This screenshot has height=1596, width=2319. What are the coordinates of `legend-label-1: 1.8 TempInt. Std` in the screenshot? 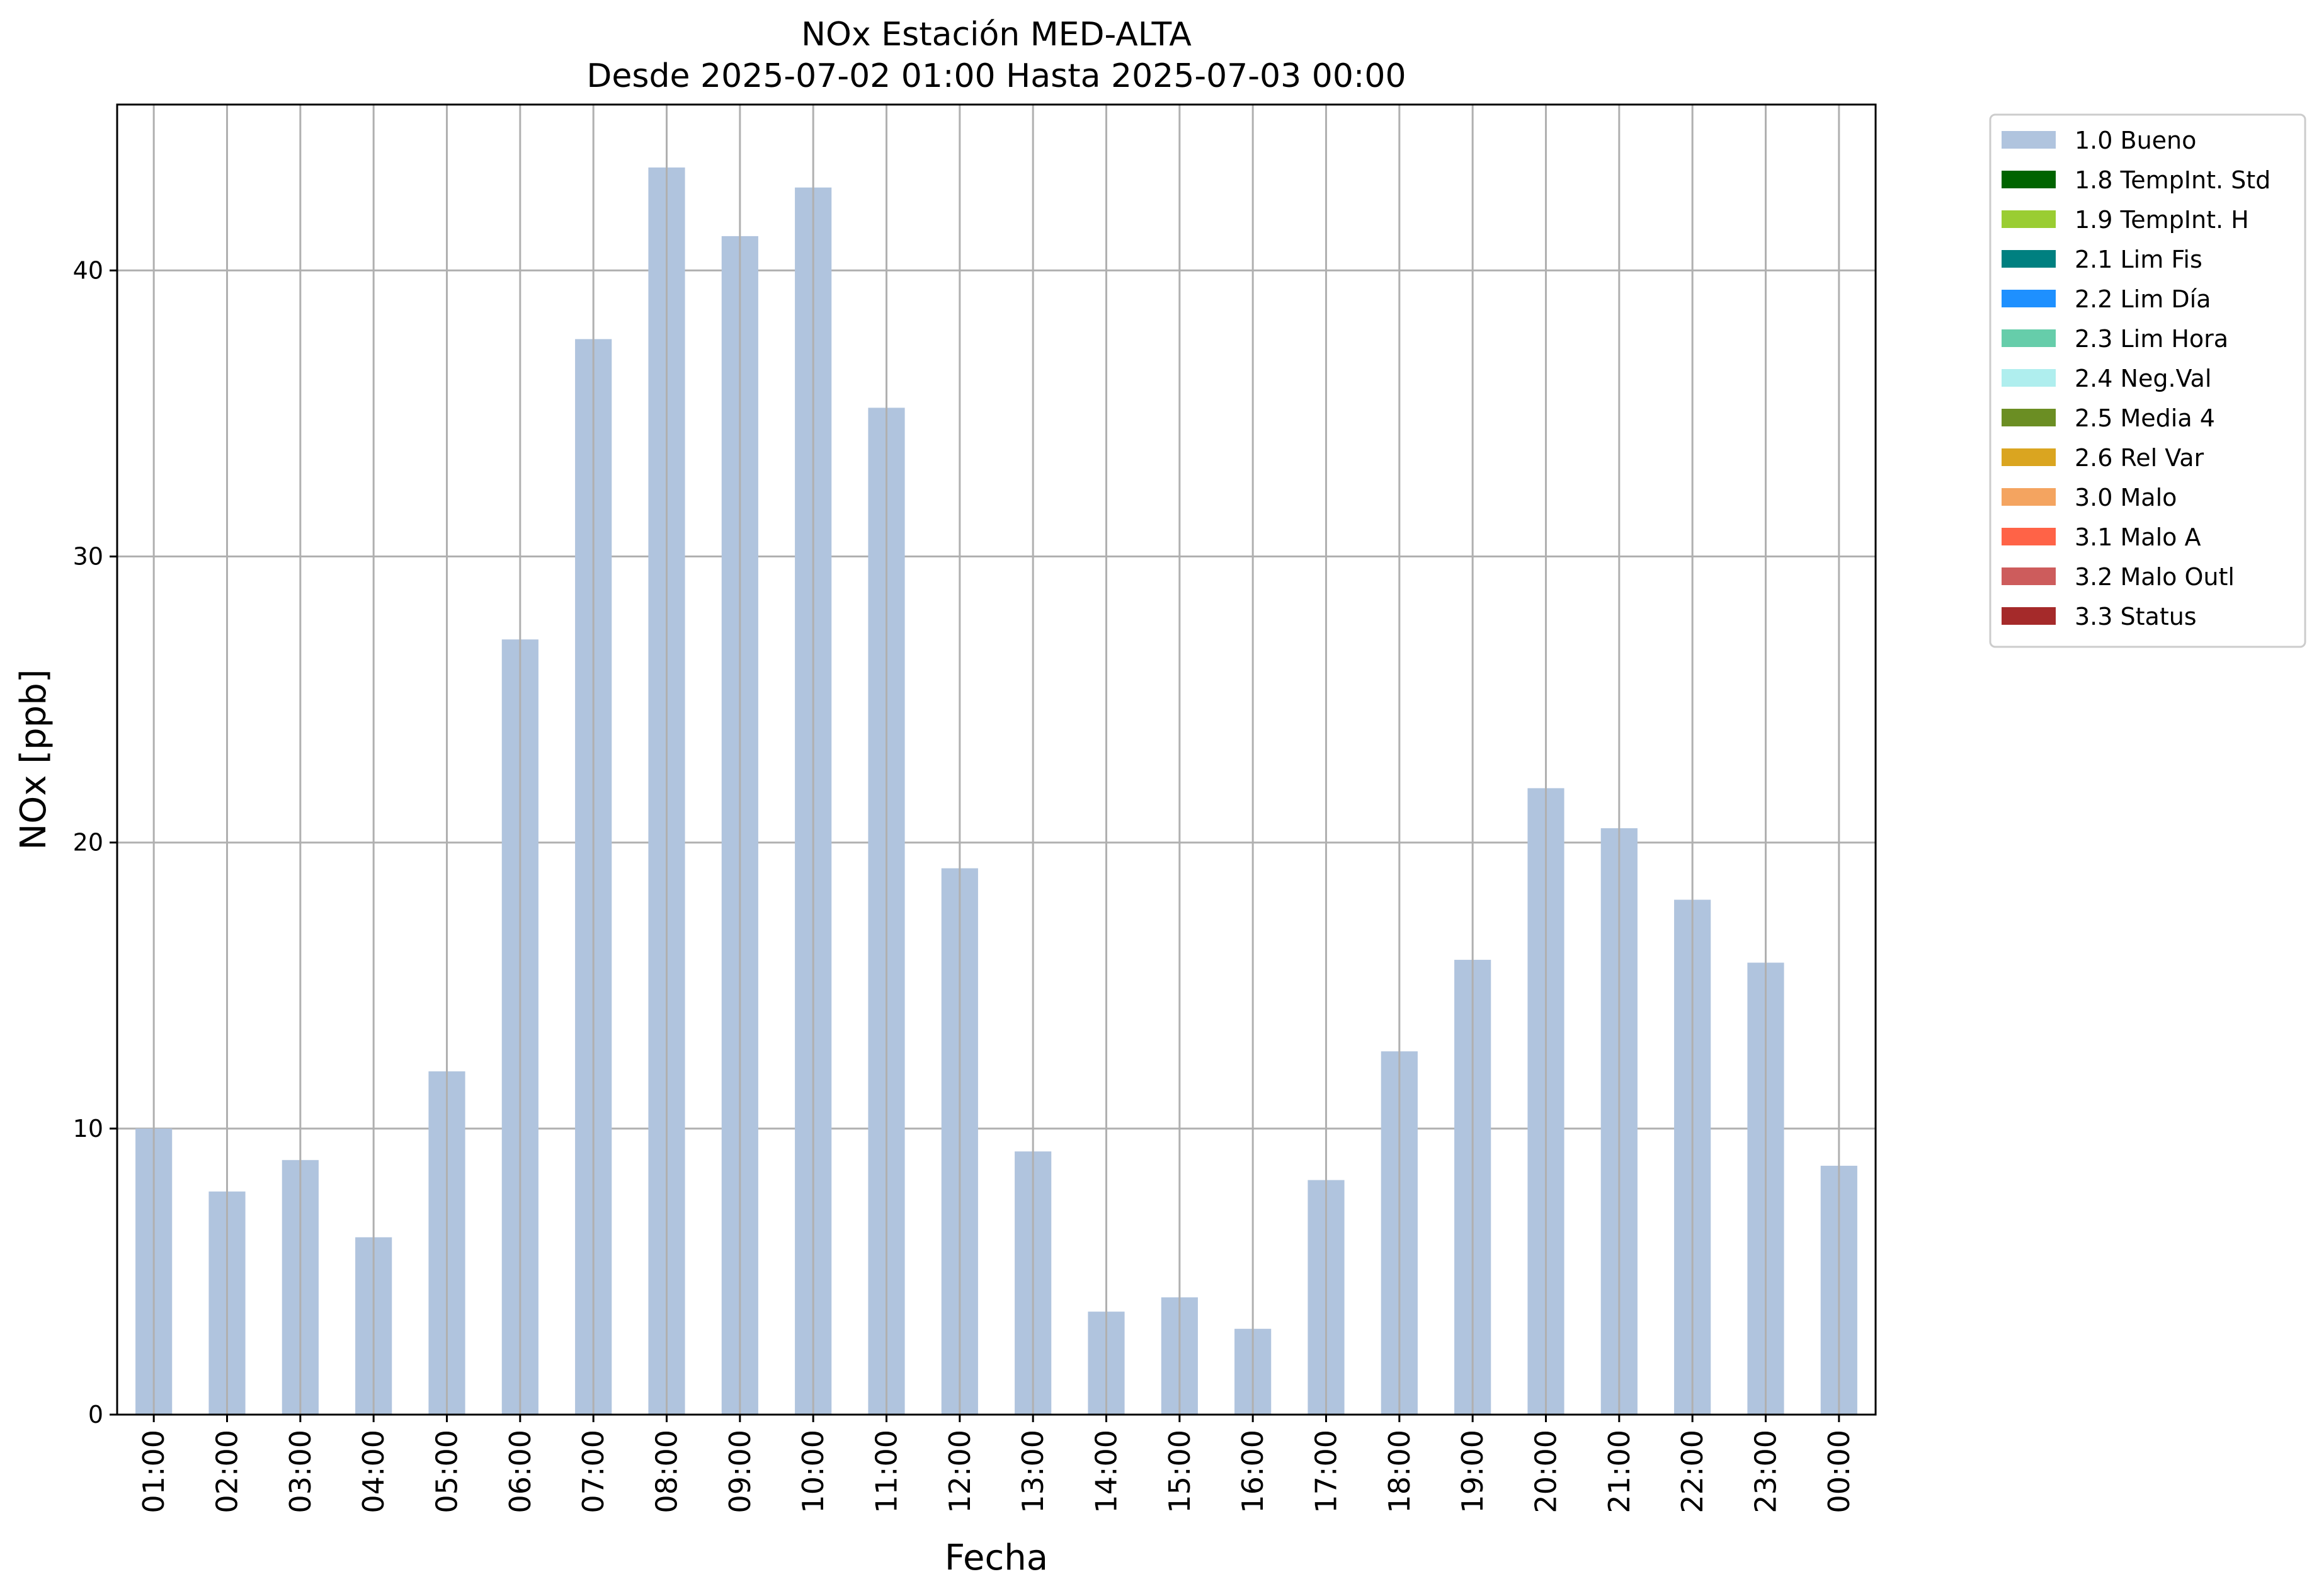 It's located at (2173, 180).